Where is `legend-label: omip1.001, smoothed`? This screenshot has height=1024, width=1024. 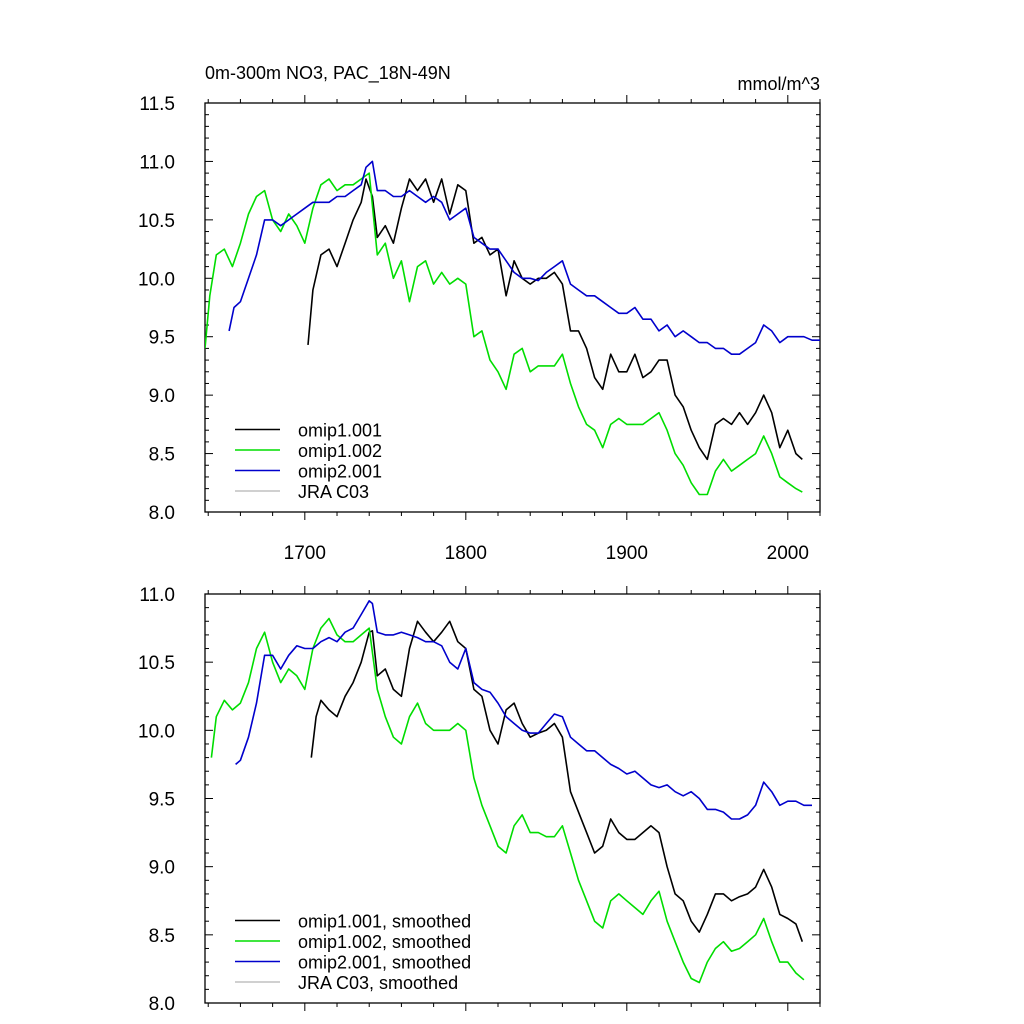 legend-label: omip1.001, smoothed is located at coordinates (384, 922).